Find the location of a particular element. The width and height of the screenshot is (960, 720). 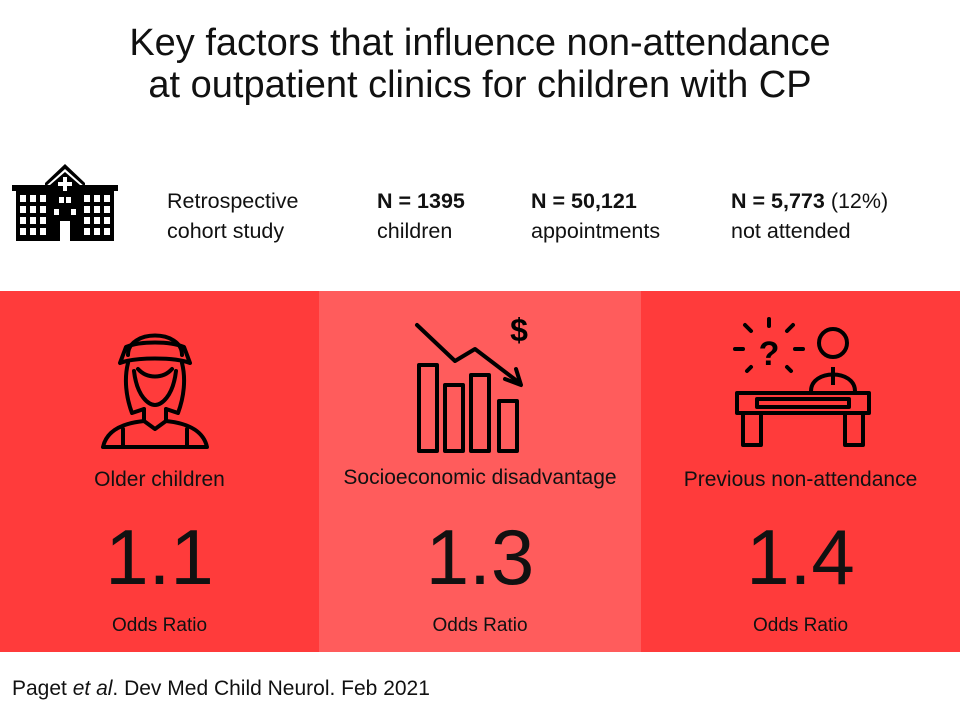

question-desk-icon: ? is located at coordinates (802, 382).